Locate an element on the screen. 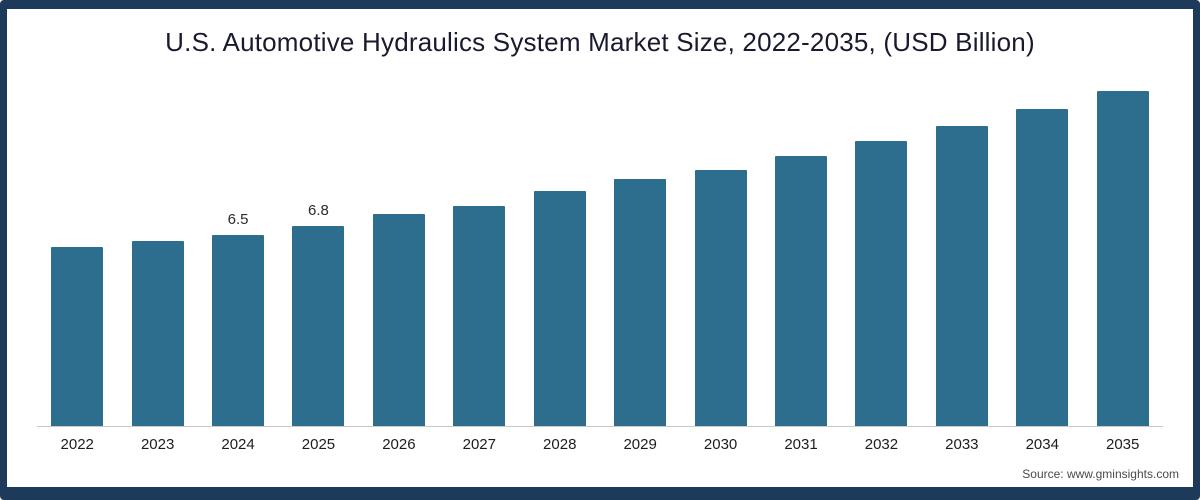 This screenshot has height=500, width=1200. bar-2030 is located at coordinates (720, 298).